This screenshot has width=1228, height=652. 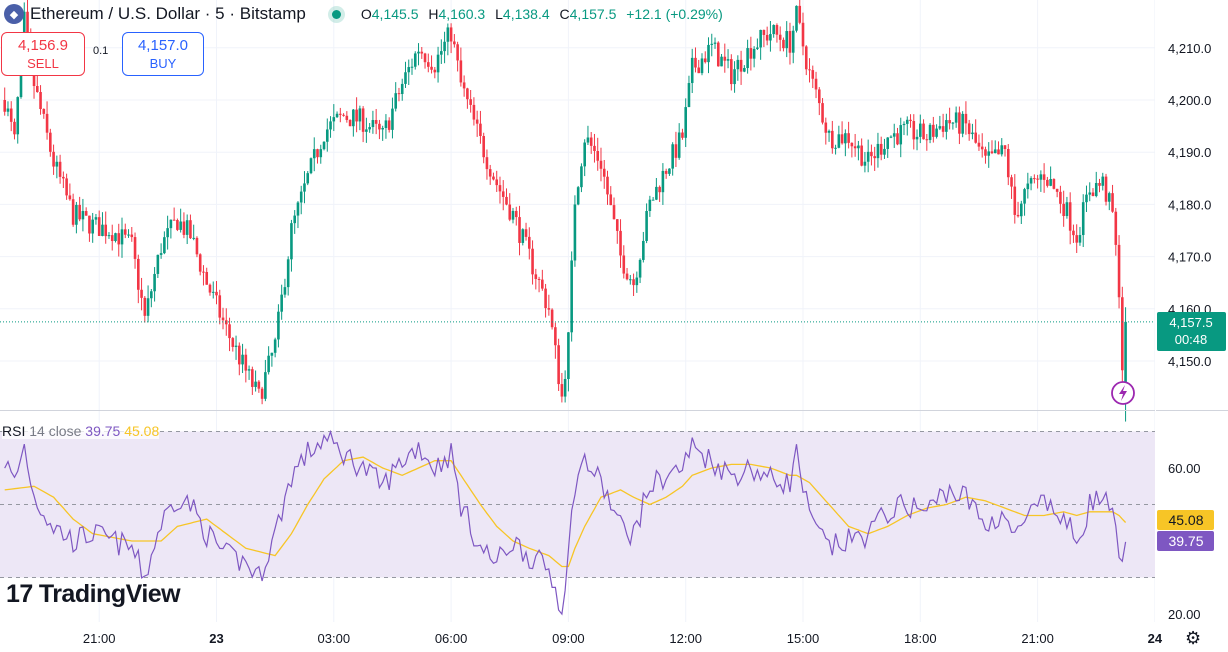 I want to click on ohlc-close: 4,157.5, so click(x=593, y=14).